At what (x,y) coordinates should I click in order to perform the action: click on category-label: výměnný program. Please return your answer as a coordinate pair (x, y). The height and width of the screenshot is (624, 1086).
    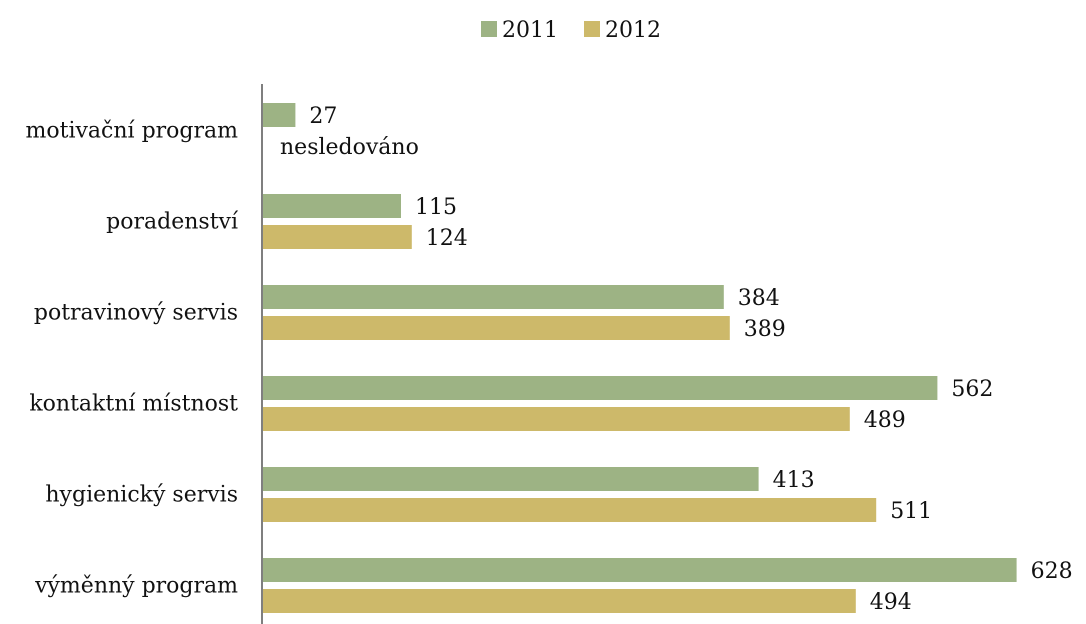
    Looking at the image, I should click on (136, 586).